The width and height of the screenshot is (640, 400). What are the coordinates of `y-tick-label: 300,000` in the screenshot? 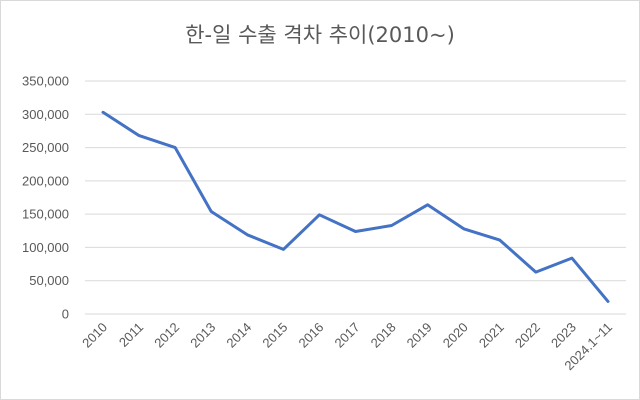 It's located at (45, 114).